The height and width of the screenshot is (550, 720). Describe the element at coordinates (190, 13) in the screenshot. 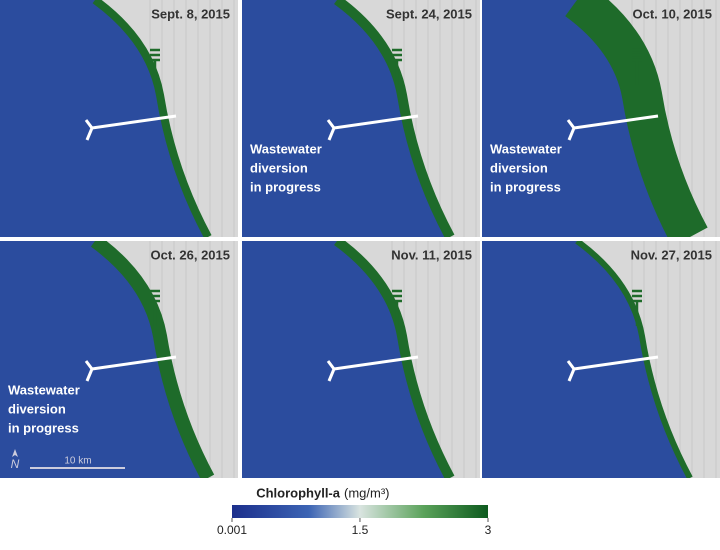

I see `panel-date: Sept. 8, 2015` at that location.